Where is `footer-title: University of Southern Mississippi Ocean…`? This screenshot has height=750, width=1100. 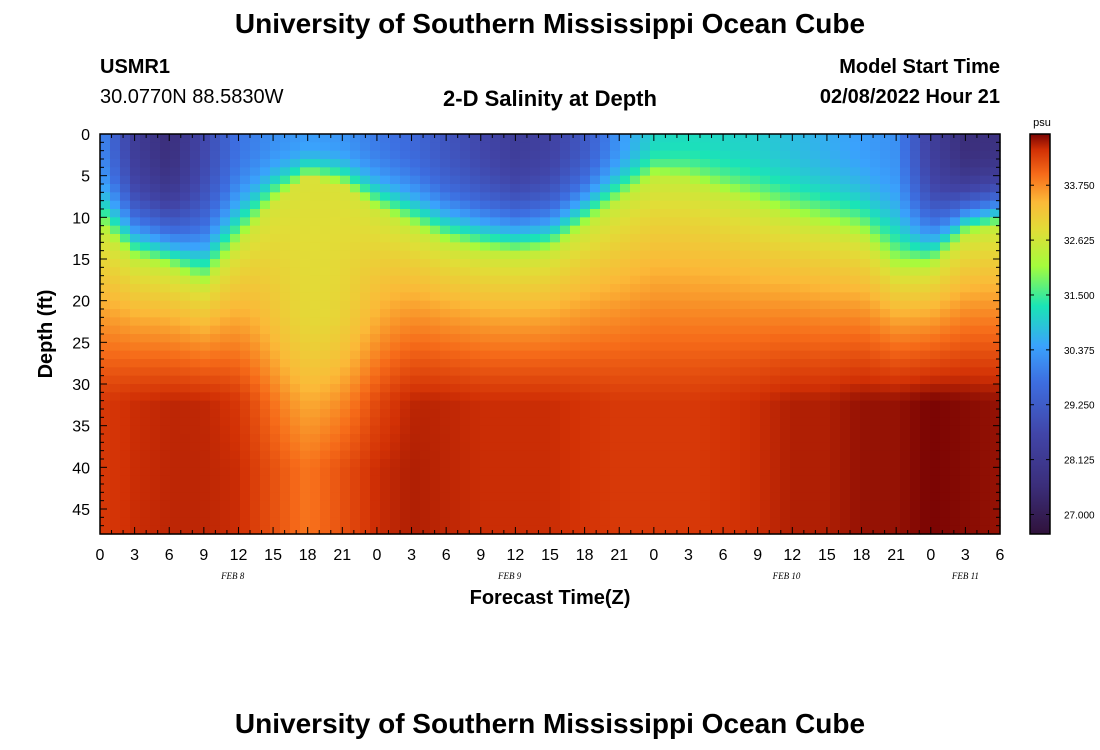
footer-title: University of Southern Mississippi Ocean… is located at coordinates (550, 723).